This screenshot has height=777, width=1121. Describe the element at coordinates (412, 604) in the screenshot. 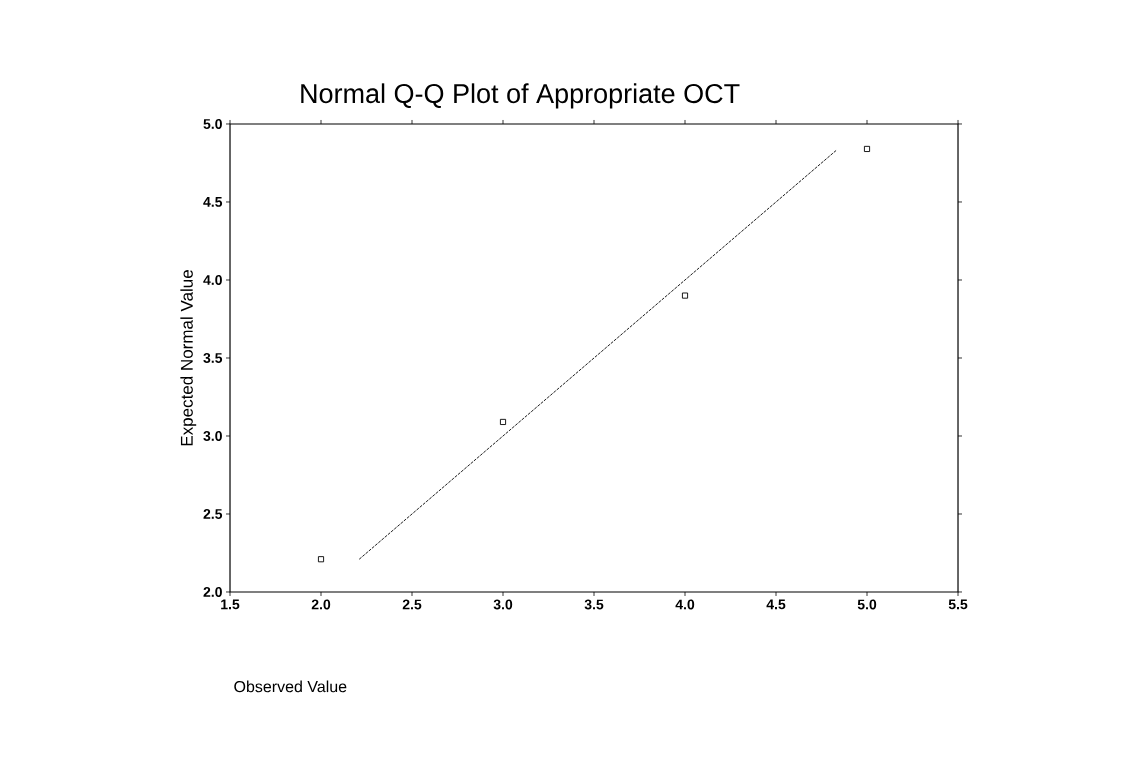

I see `x-tick-label: 2.5` at that location.